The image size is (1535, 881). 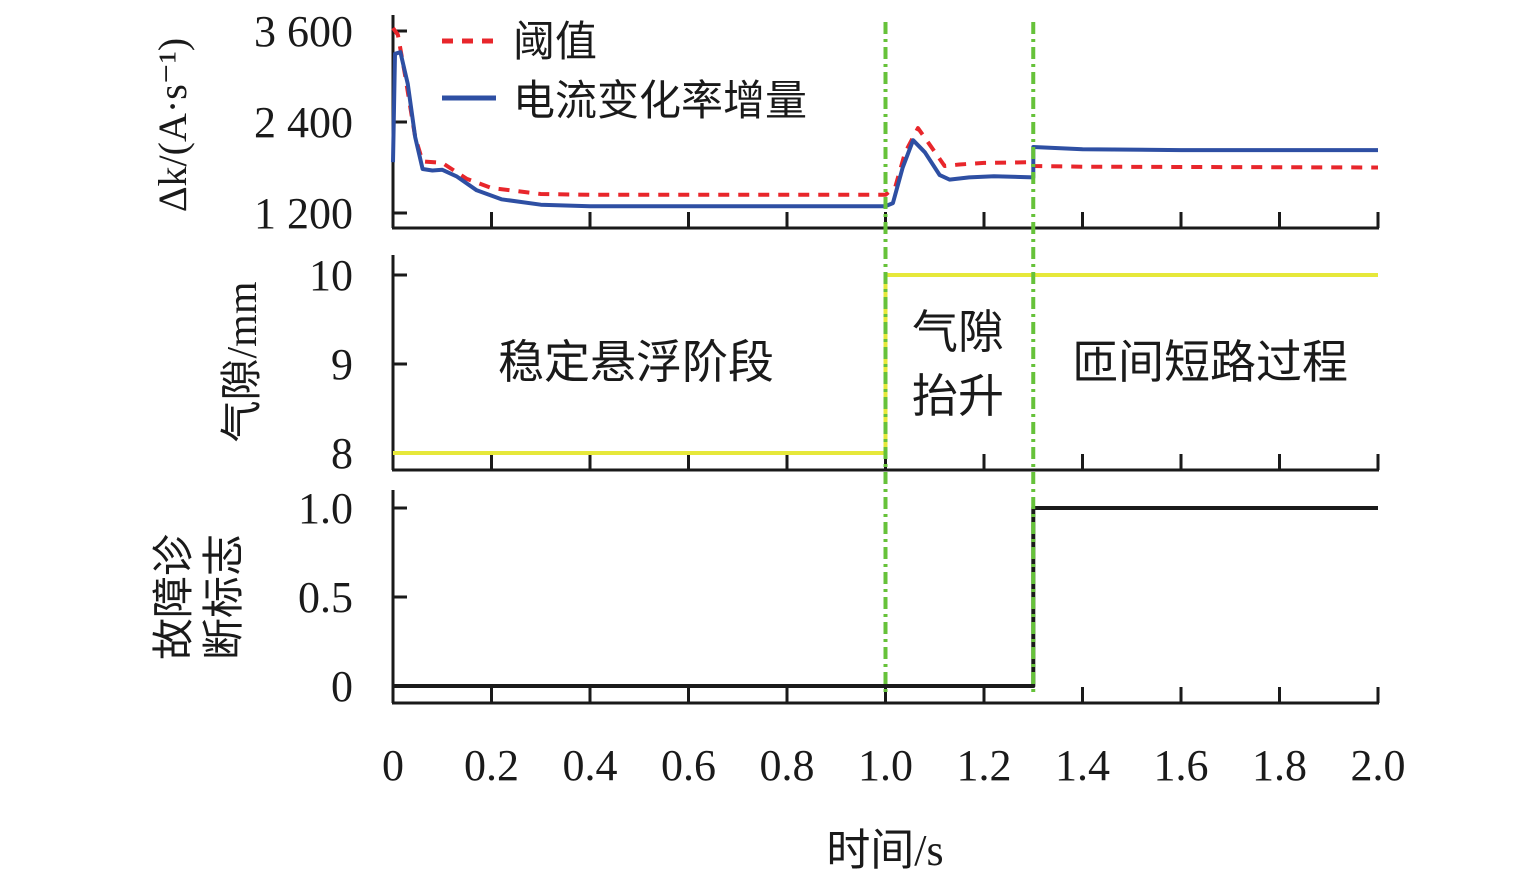 I want to click on top-y-tick-label: 1 200, so click(x=303, y=213).